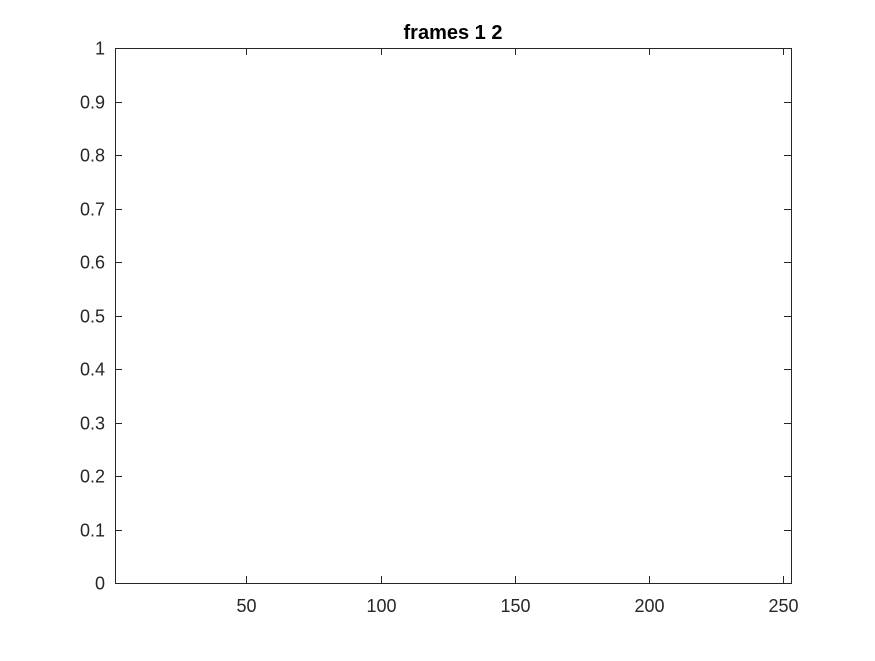 The width and height of the screenshot is (875, 661). I want to click on y-tick-label: 0.2, so click(92, 477).